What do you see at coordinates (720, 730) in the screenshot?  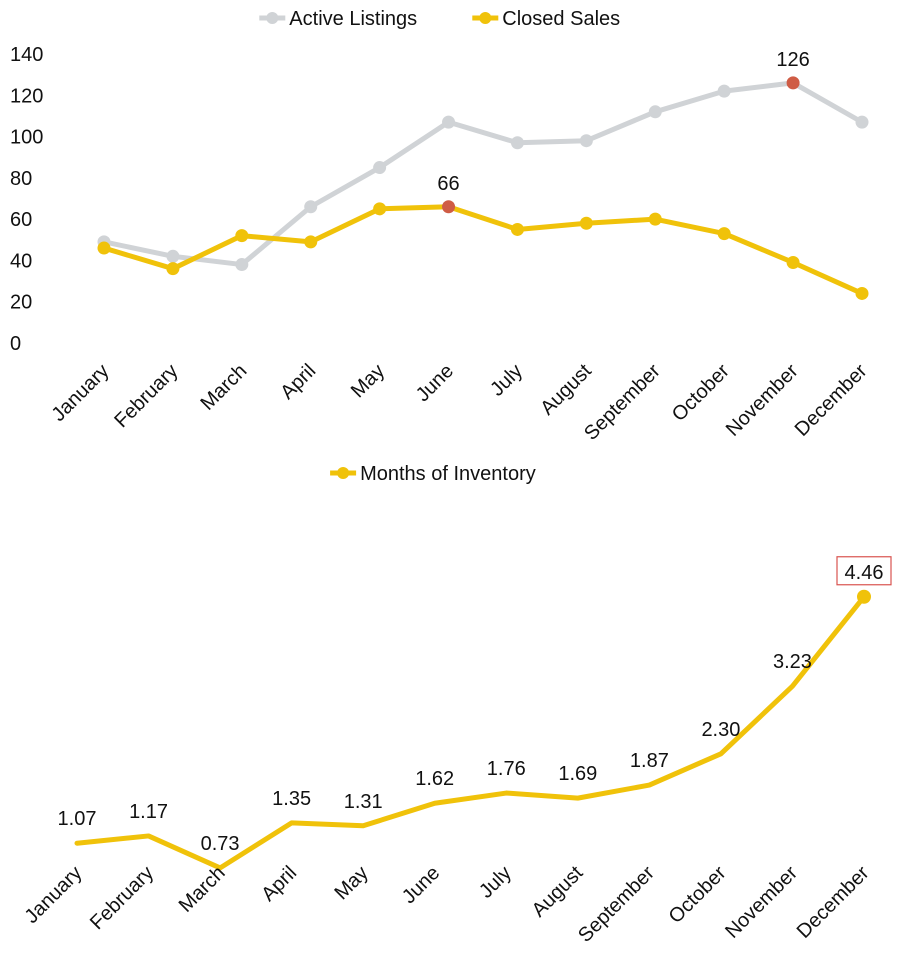 I see `data-label-october: 2.30` at bounding box center [720, 730].